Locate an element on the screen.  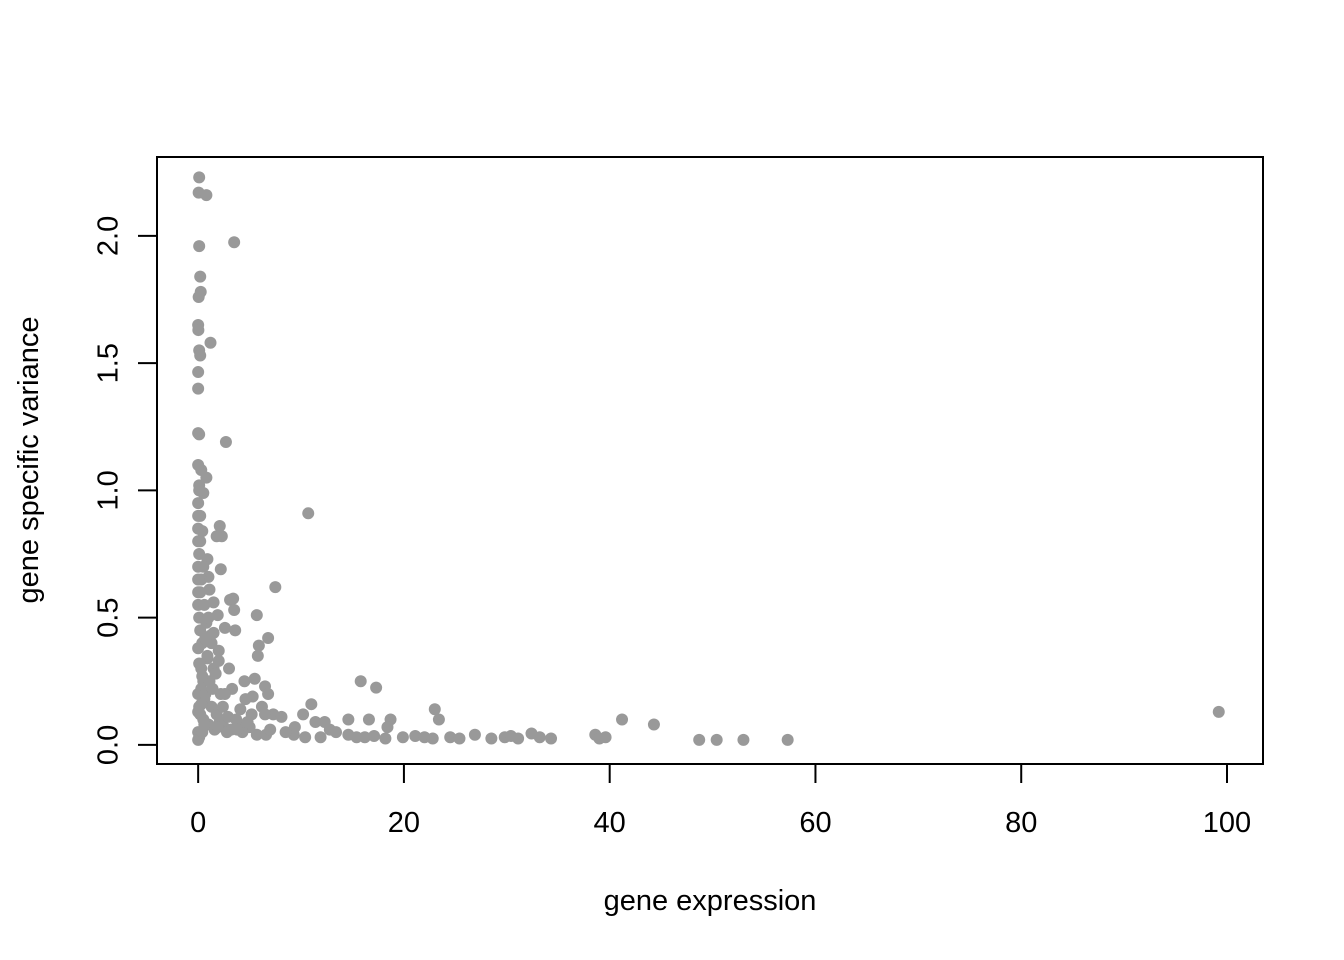
x-tick-label: 80 is located at coordinates (1021, 823).